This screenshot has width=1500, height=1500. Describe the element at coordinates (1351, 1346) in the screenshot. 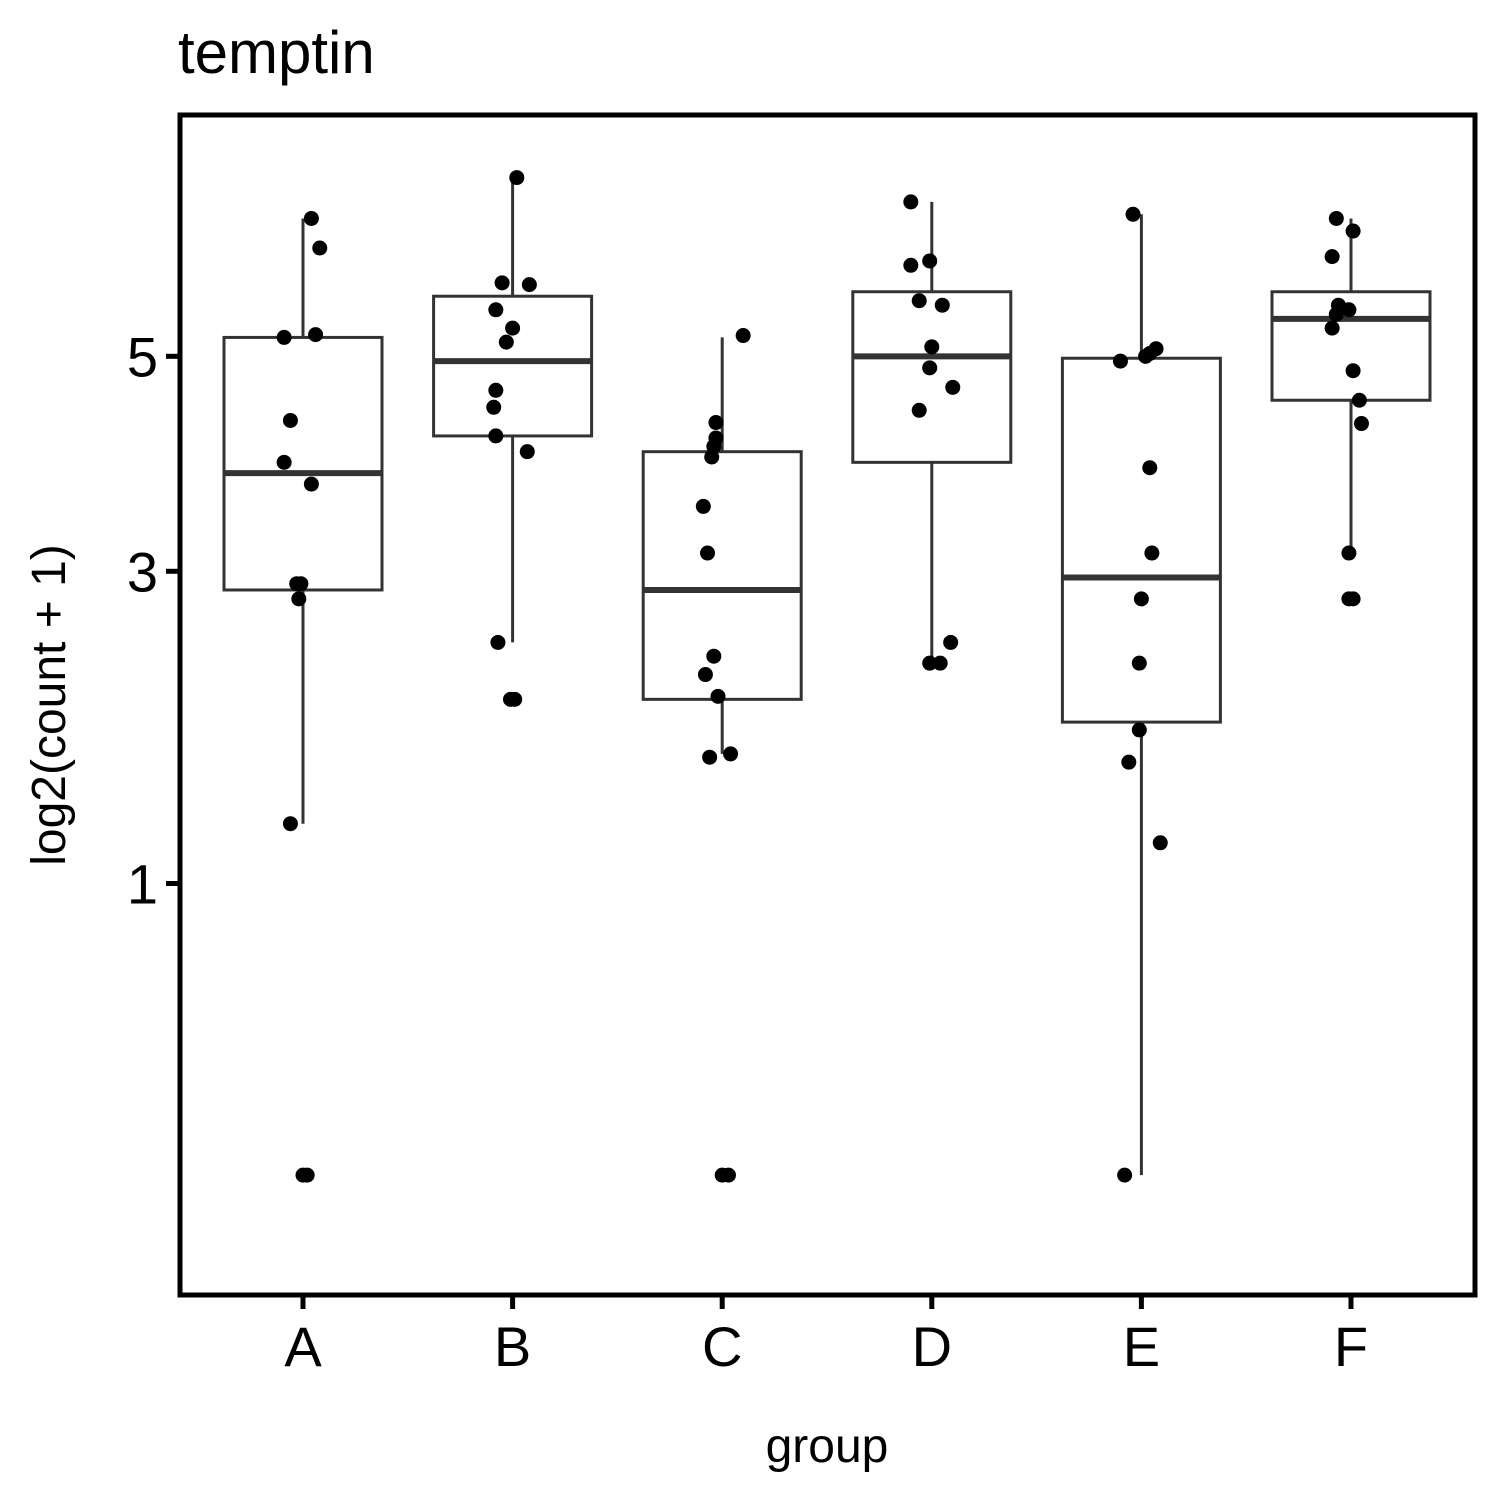

I see `x-tick-label: F` at that location.